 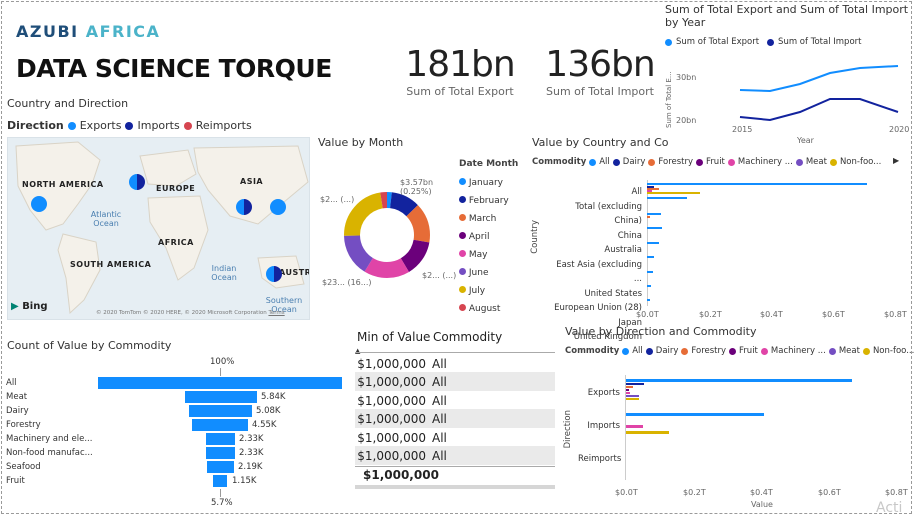 I want to click on direction-chart-bars, so click(x=761, y=428).